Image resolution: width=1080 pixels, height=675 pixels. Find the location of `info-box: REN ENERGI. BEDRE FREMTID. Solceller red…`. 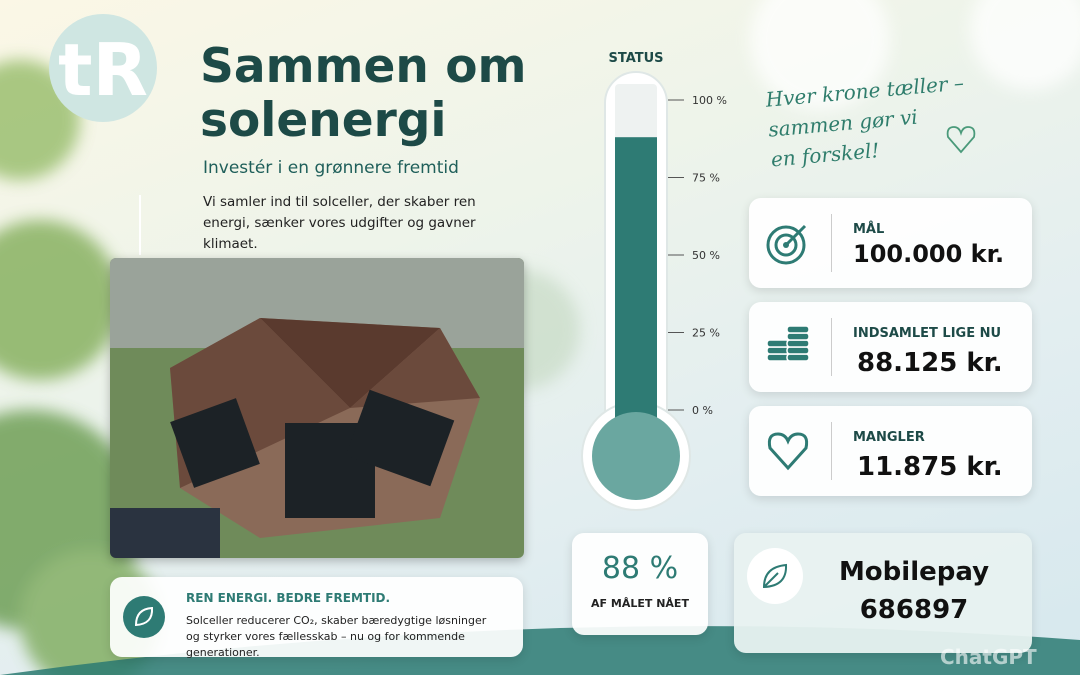

info-box: REN ENERGI. BEDRE FREMTID. Solceller red… is located at coordinates (316, 618).